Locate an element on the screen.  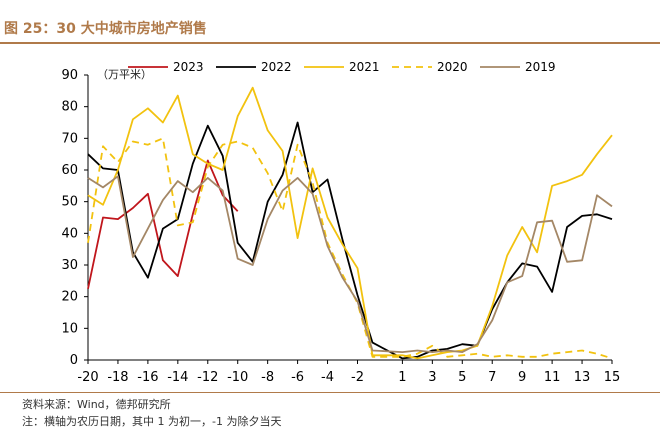
y-tick-label: 50 is located at coordinates (69, 202).